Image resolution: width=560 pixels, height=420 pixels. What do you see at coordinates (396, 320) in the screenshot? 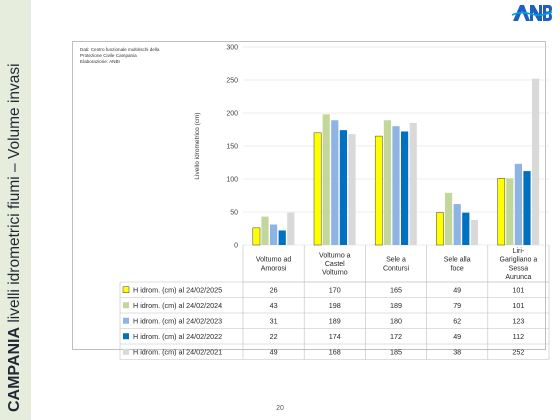
I see `data-label: 180` at bounding box center [396, 320].